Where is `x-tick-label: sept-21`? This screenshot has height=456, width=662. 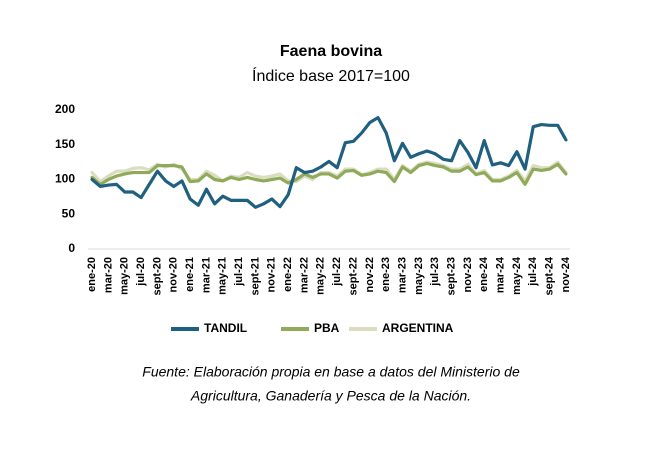
x-tick-label: sept-21 is located at coordinates (255, 276).